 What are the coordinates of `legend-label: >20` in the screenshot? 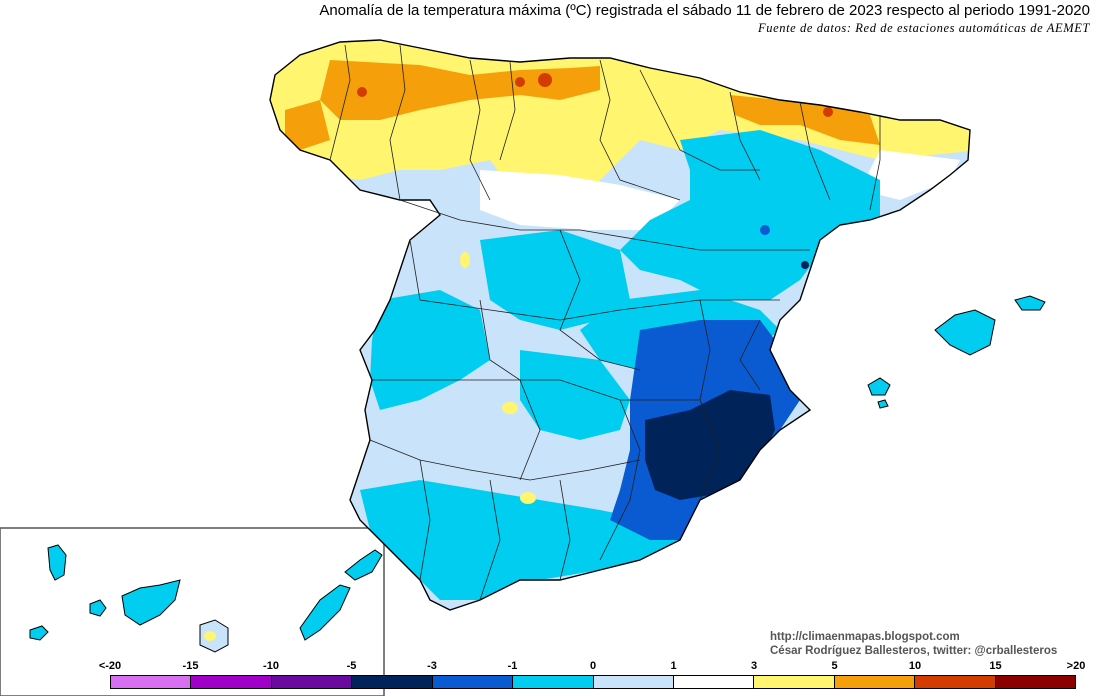 It's located at (1076, 666).